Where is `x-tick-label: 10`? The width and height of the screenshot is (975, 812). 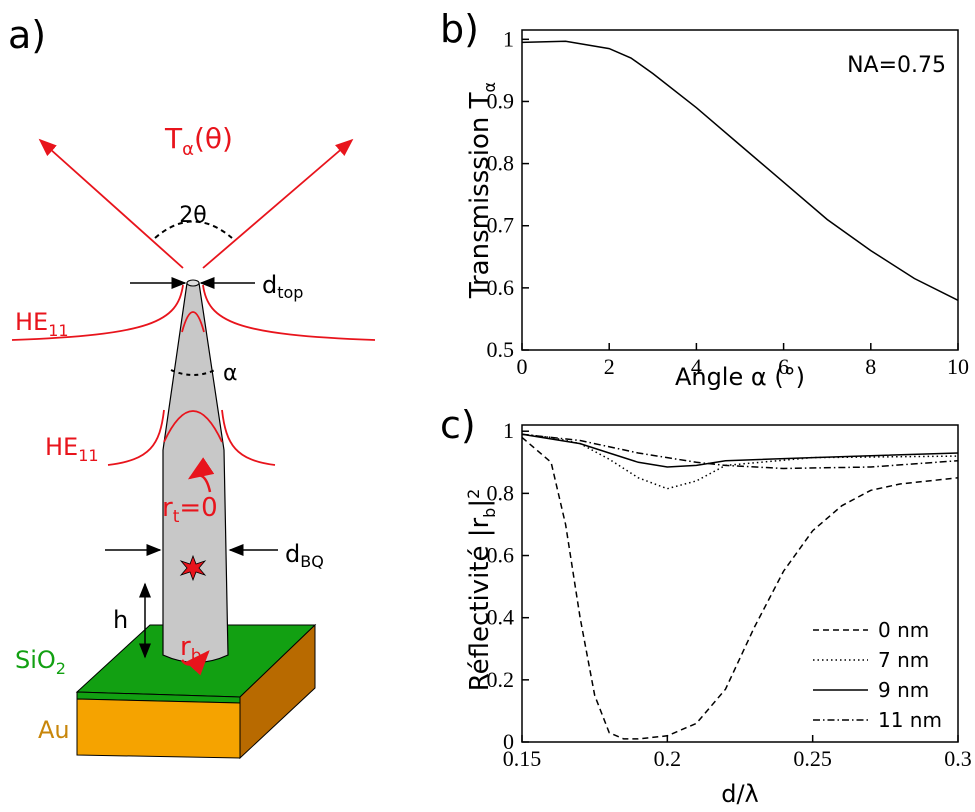
x-tick-label: 10 is located at coordinates (958, 366).